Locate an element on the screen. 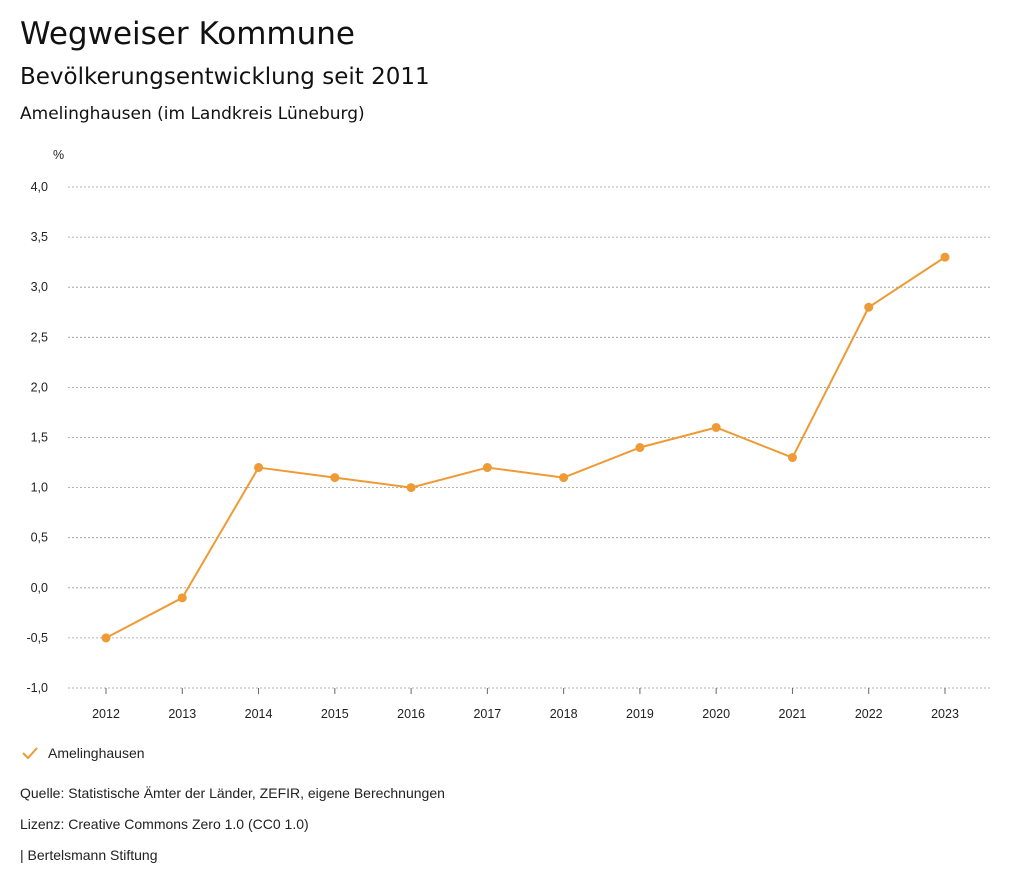  chart-title: Wegweiser Kommune is located at coordinates (187, 34).